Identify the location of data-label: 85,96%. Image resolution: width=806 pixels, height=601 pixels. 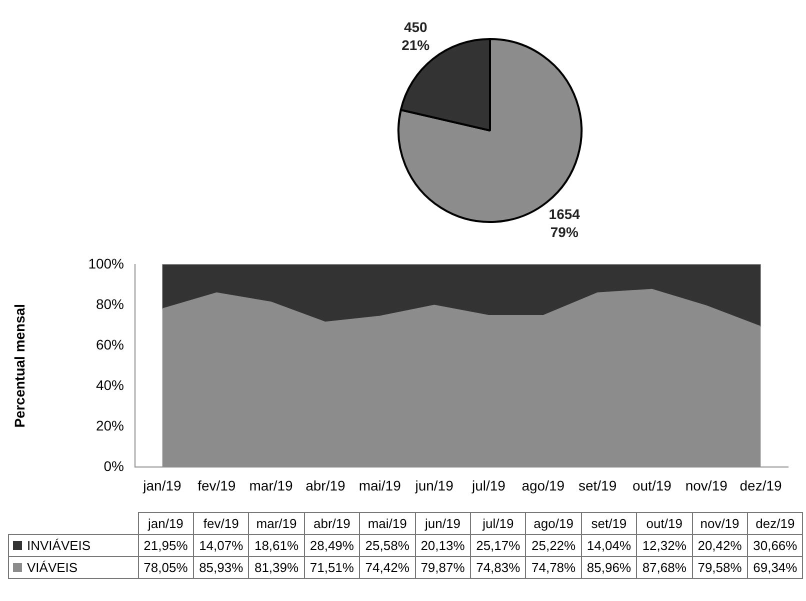
(609, 567).